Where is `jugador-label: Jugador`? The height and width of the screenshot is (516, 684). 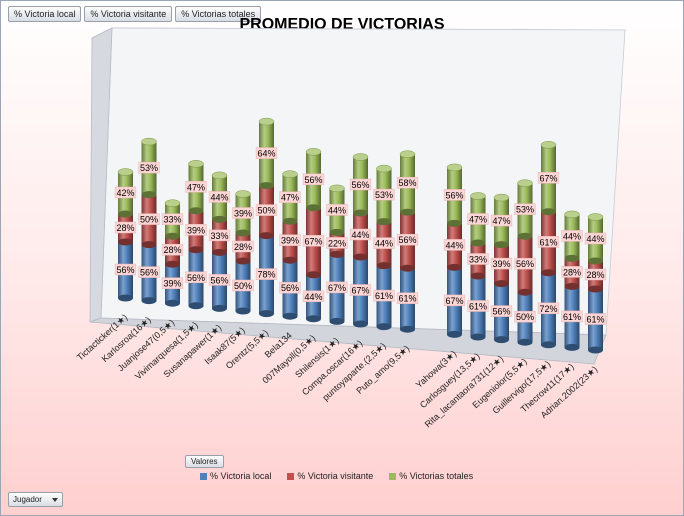 jugador-label: Jugador is located at coordinates (27, 499).